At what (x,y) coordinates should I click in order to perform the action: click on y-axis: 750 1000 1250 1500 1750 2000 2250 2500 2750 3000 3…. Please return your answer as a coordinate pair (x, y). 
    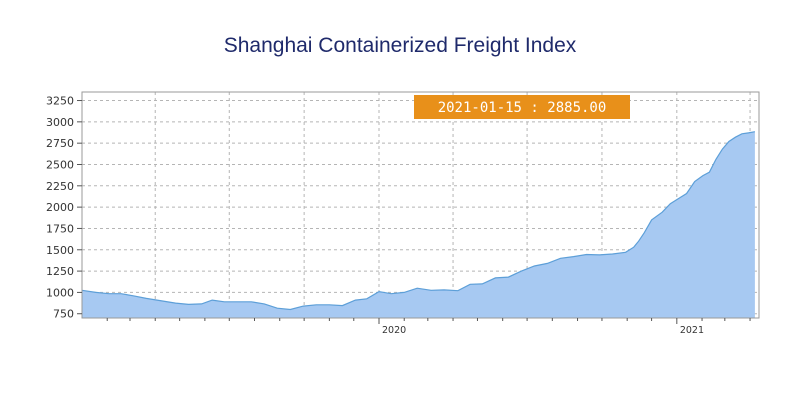
    Looking at the image, I should click on (64, 208).